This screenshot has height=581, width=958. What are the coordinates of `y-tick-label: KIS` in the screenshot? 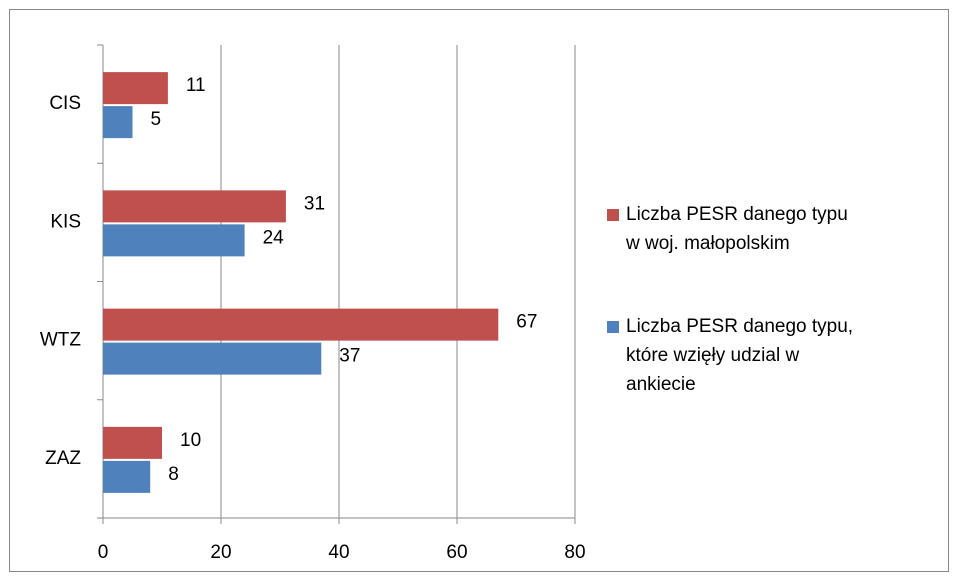 It's located at (65, 221).